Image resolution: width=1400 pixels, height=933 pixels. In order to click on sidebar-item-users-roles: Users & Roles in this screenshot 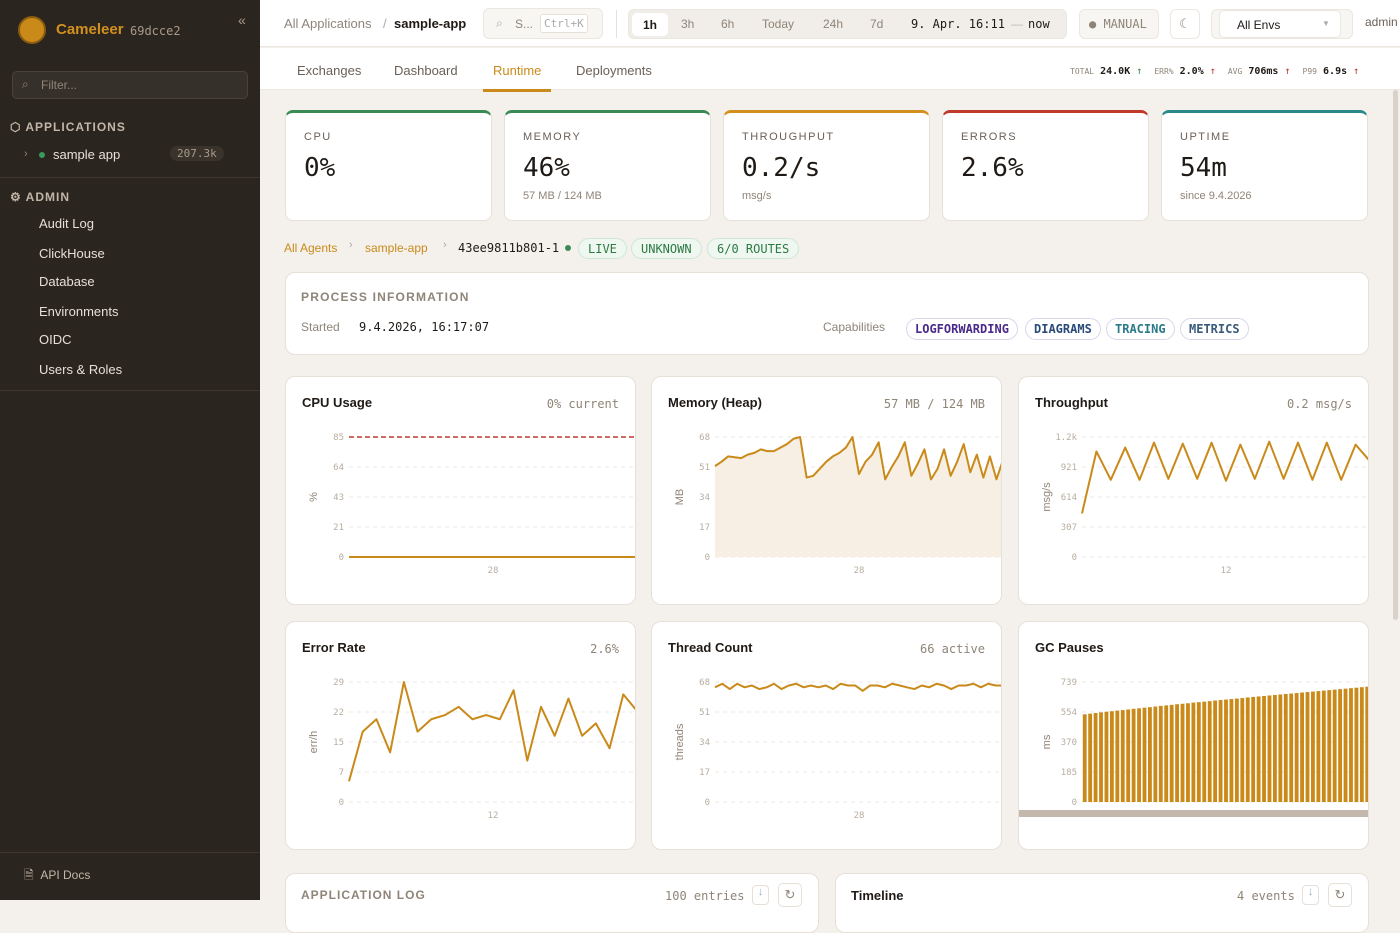, I will do `click(81, 369)`.